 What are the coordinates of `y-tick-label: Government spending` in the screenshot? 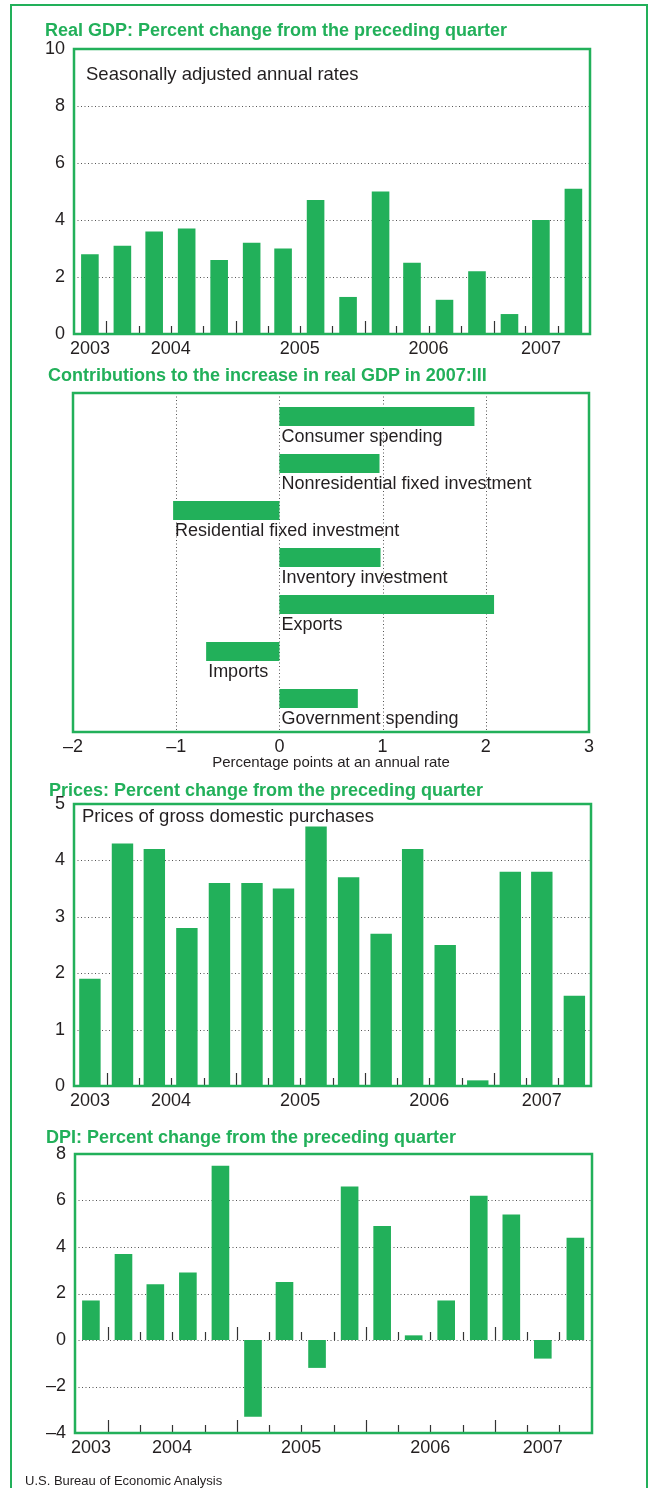 It's located at (370, 717).